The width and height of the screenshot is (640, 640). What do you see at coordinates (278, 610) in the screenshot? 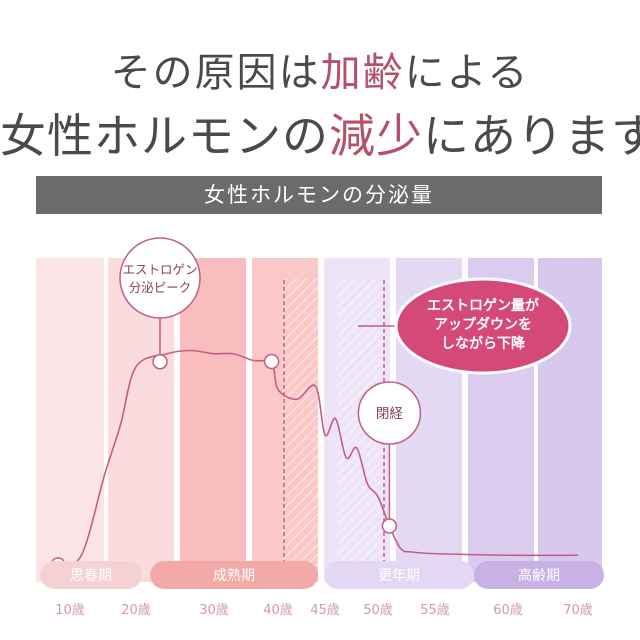
I see `x-tick-label: 40歳` at bounding box center [278, 610].